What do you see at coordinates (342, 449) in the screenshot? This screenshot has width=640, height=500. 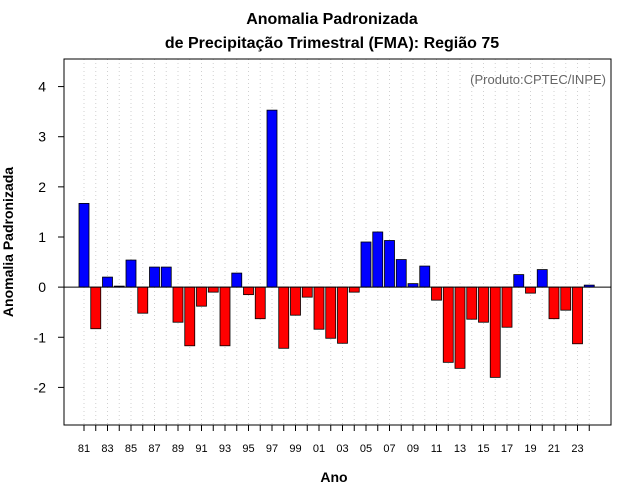 I see `x-tick-label: 03` at bounding box center [342, 449].